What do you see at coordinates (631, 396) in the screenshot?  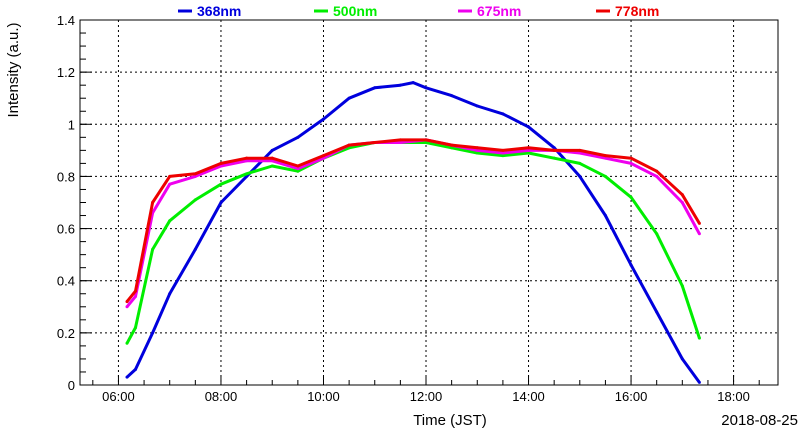 I see `x-tick-label: 16:00` at bounding box center [631, 396].